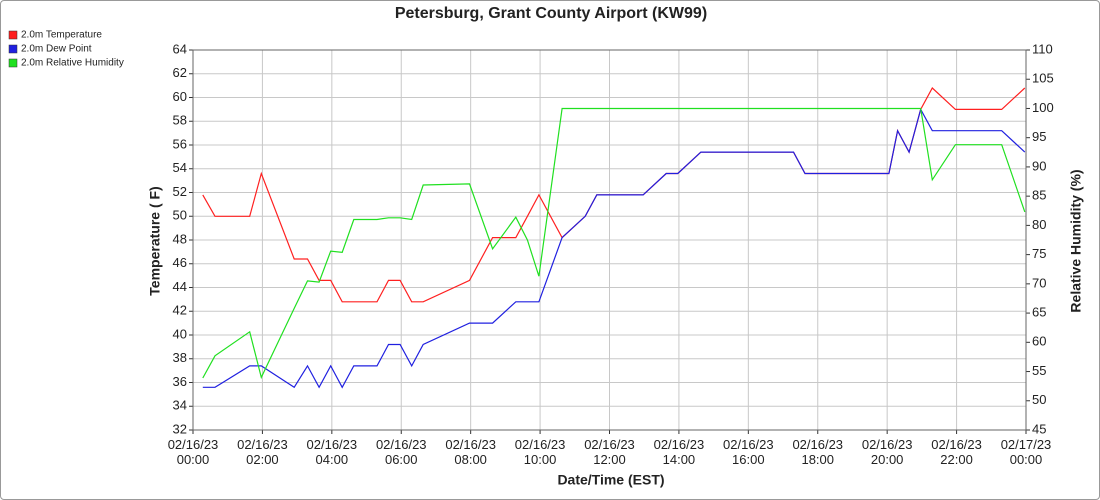 The image size is (1100, 500). I want to click on x-tick-label: 02/16/23 02:00, so click(262, 452).